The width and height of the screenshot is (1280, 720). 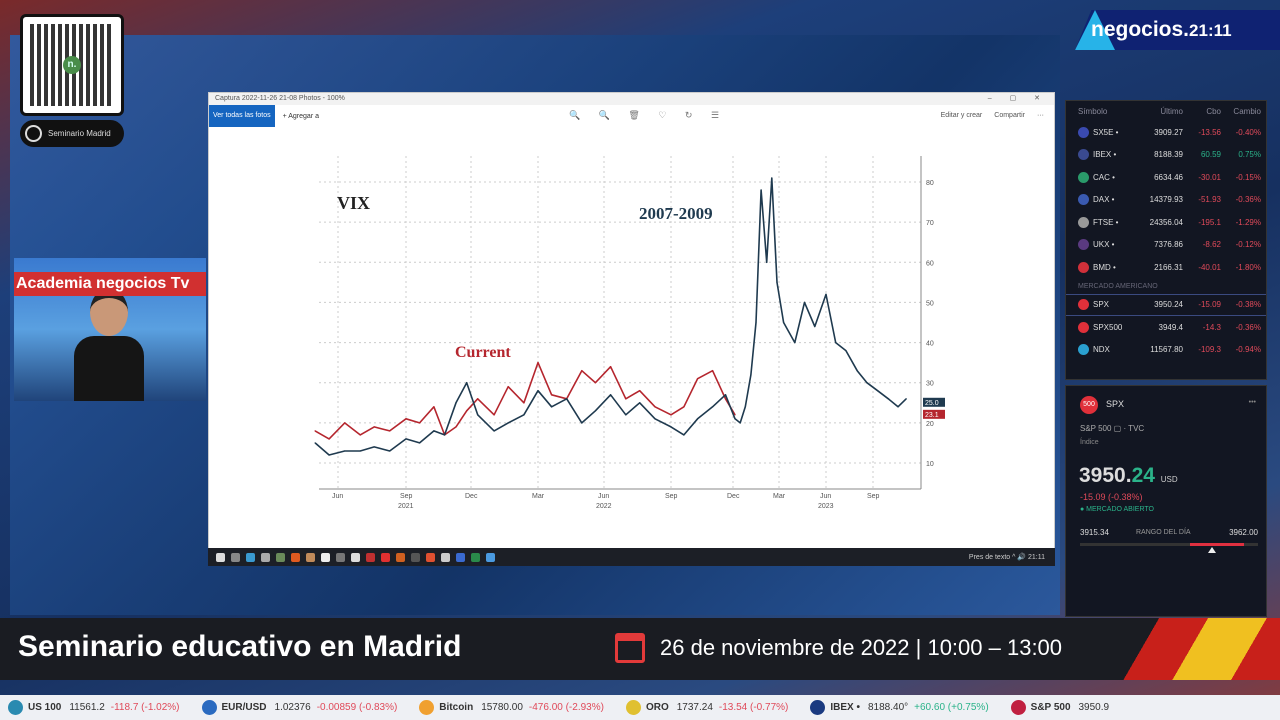 I want to click on change-pct: -0.15%, so click(x=1248, y=177).